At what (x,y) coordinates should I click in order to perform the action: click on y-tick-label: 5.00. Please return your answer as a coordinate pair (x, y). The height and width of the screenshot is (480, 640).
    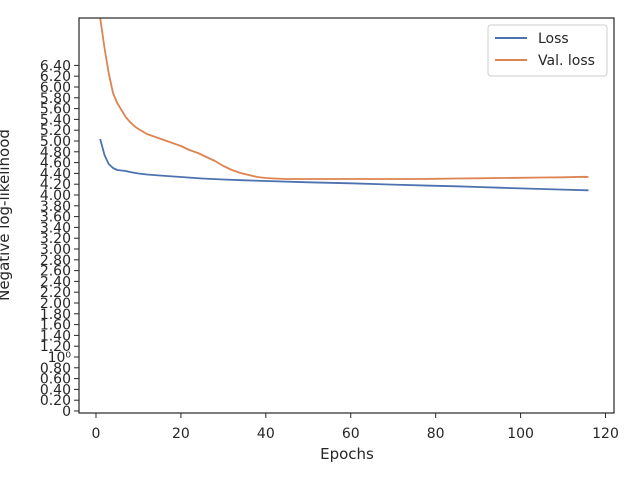
    Looking at the image, I should click on (55, 142).